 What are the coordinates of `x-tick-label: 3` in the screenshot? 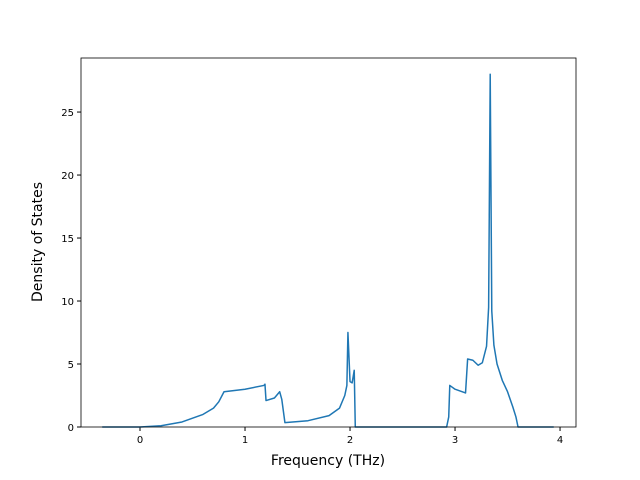 It's located at (455, 440).